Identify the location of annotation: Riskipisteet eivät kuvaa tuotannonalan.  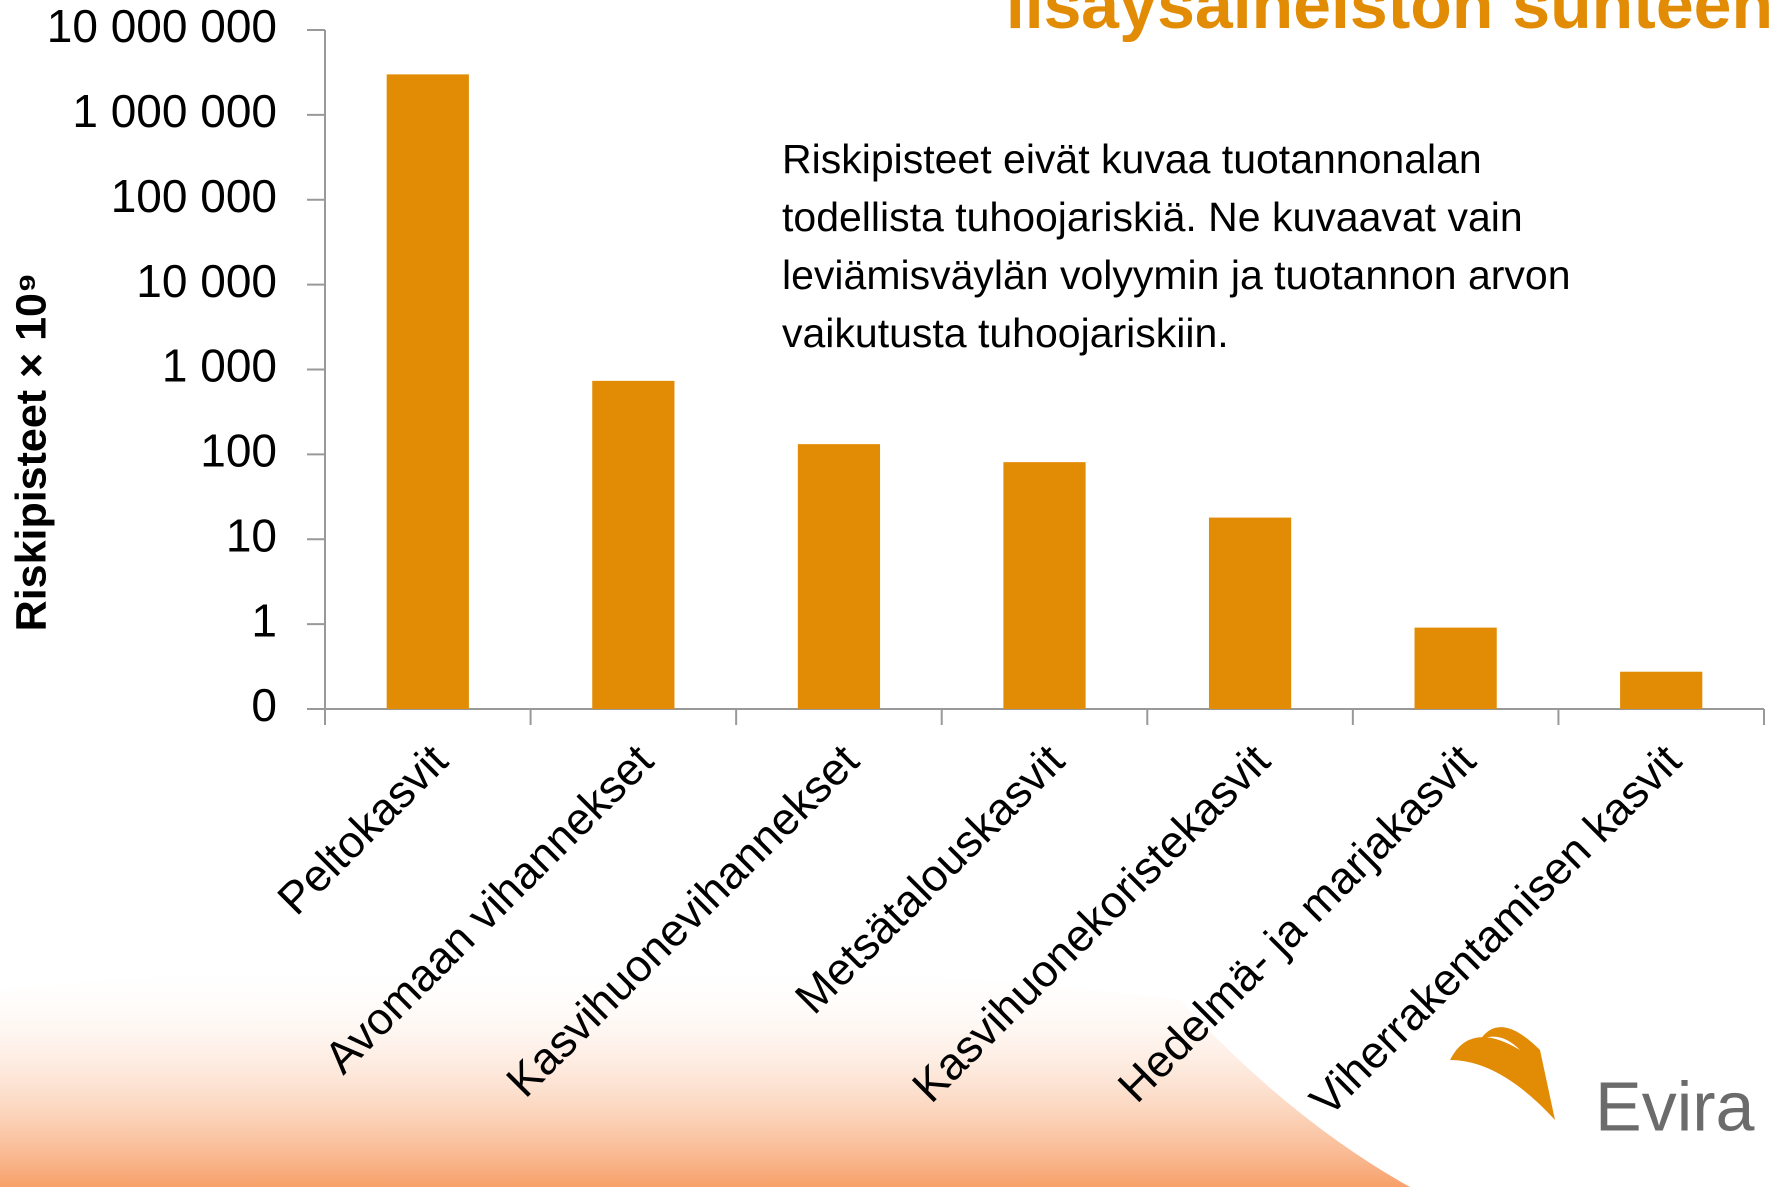
(1132, 159).